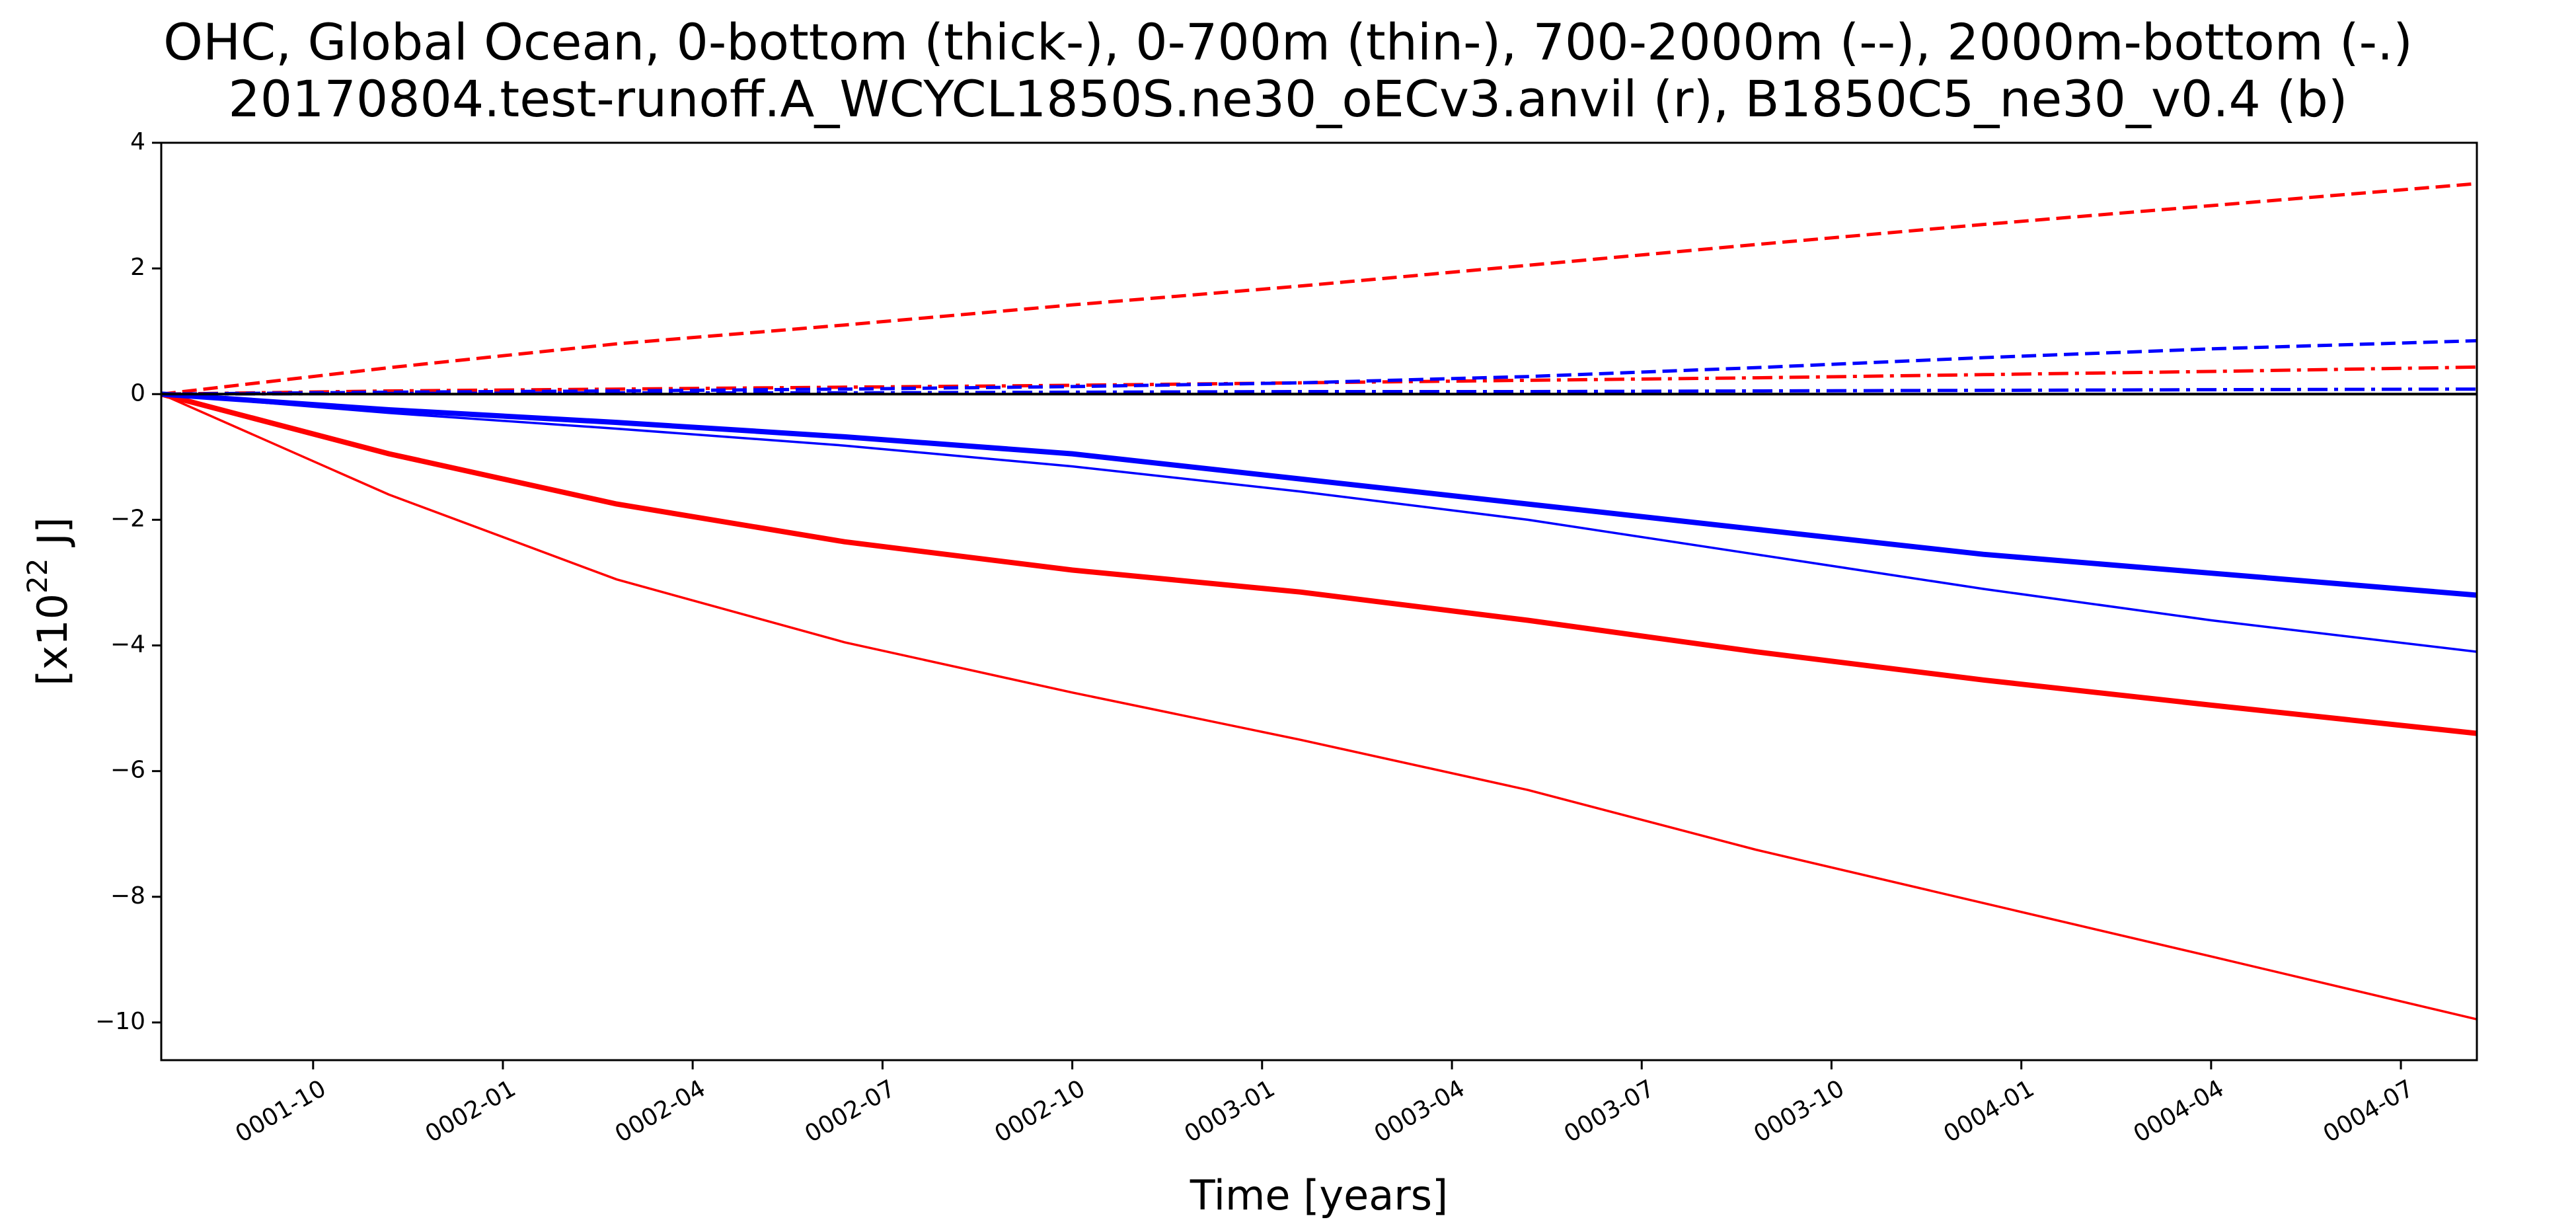 The width and height of the screenshot is (2576, 1232). Describe the element at coordinates (53, 640) in the screenshot. I see `y-axis-label-prefix: [x10` at that location.